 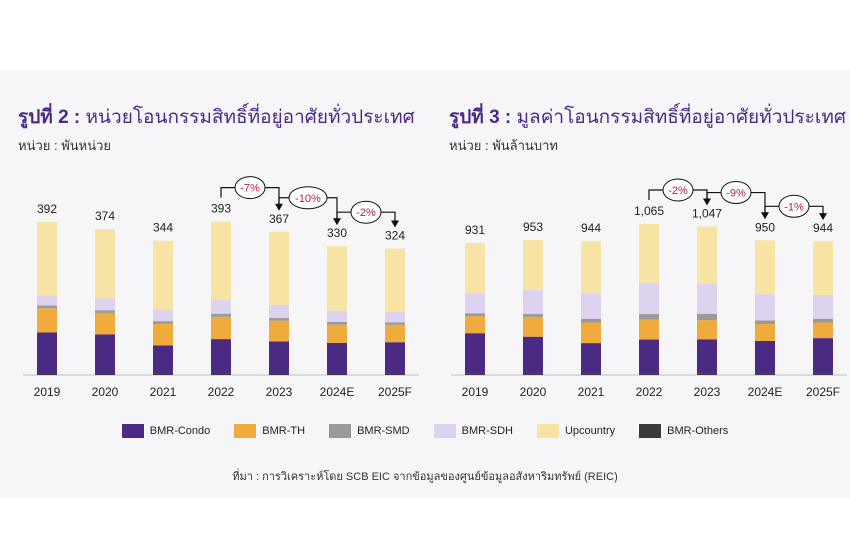 I want to click on bar-segment-bmr-condo-2023, so click(x=707, y=356).